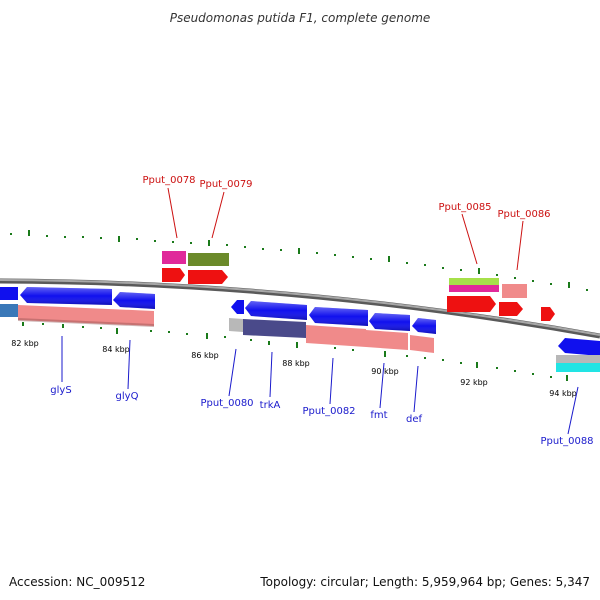  Describe the element at coordinates (378, 415) in the screenshot. I see `gene-label: fmt` at that location.